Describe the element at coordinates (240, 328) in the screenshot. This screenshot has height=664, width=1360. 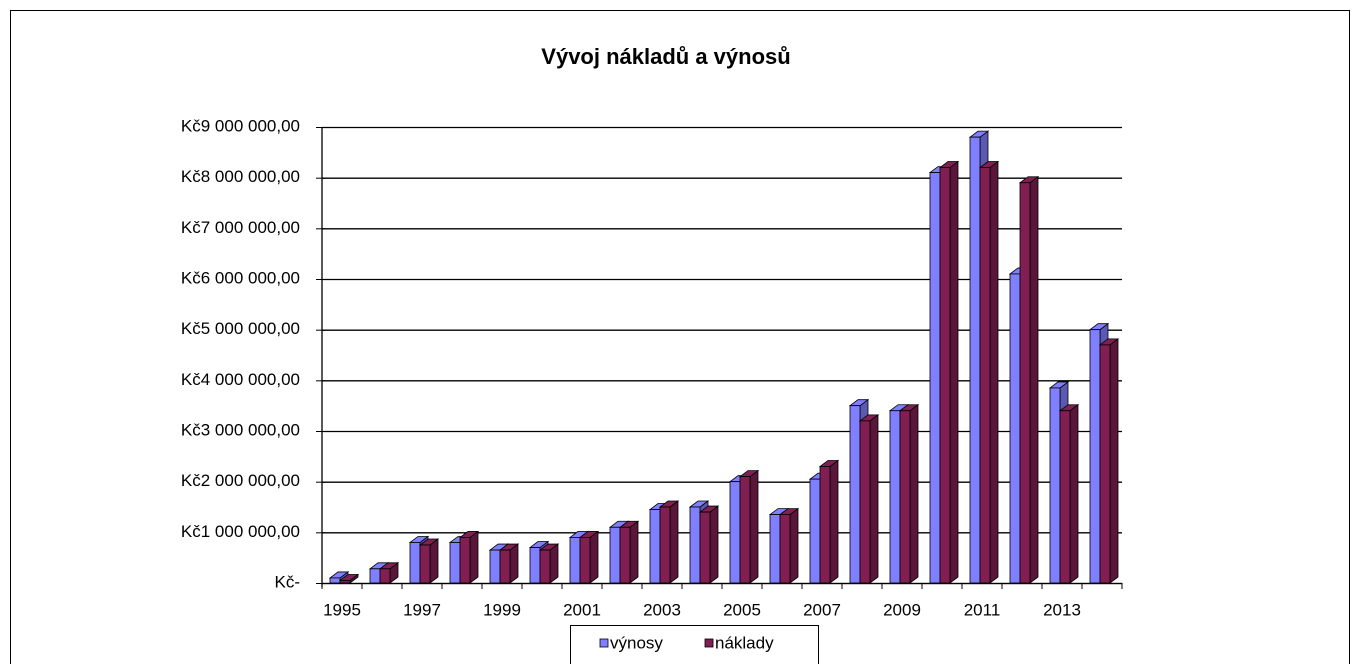
I see `y-tick-label: Kč5 000 000,00` at that location.